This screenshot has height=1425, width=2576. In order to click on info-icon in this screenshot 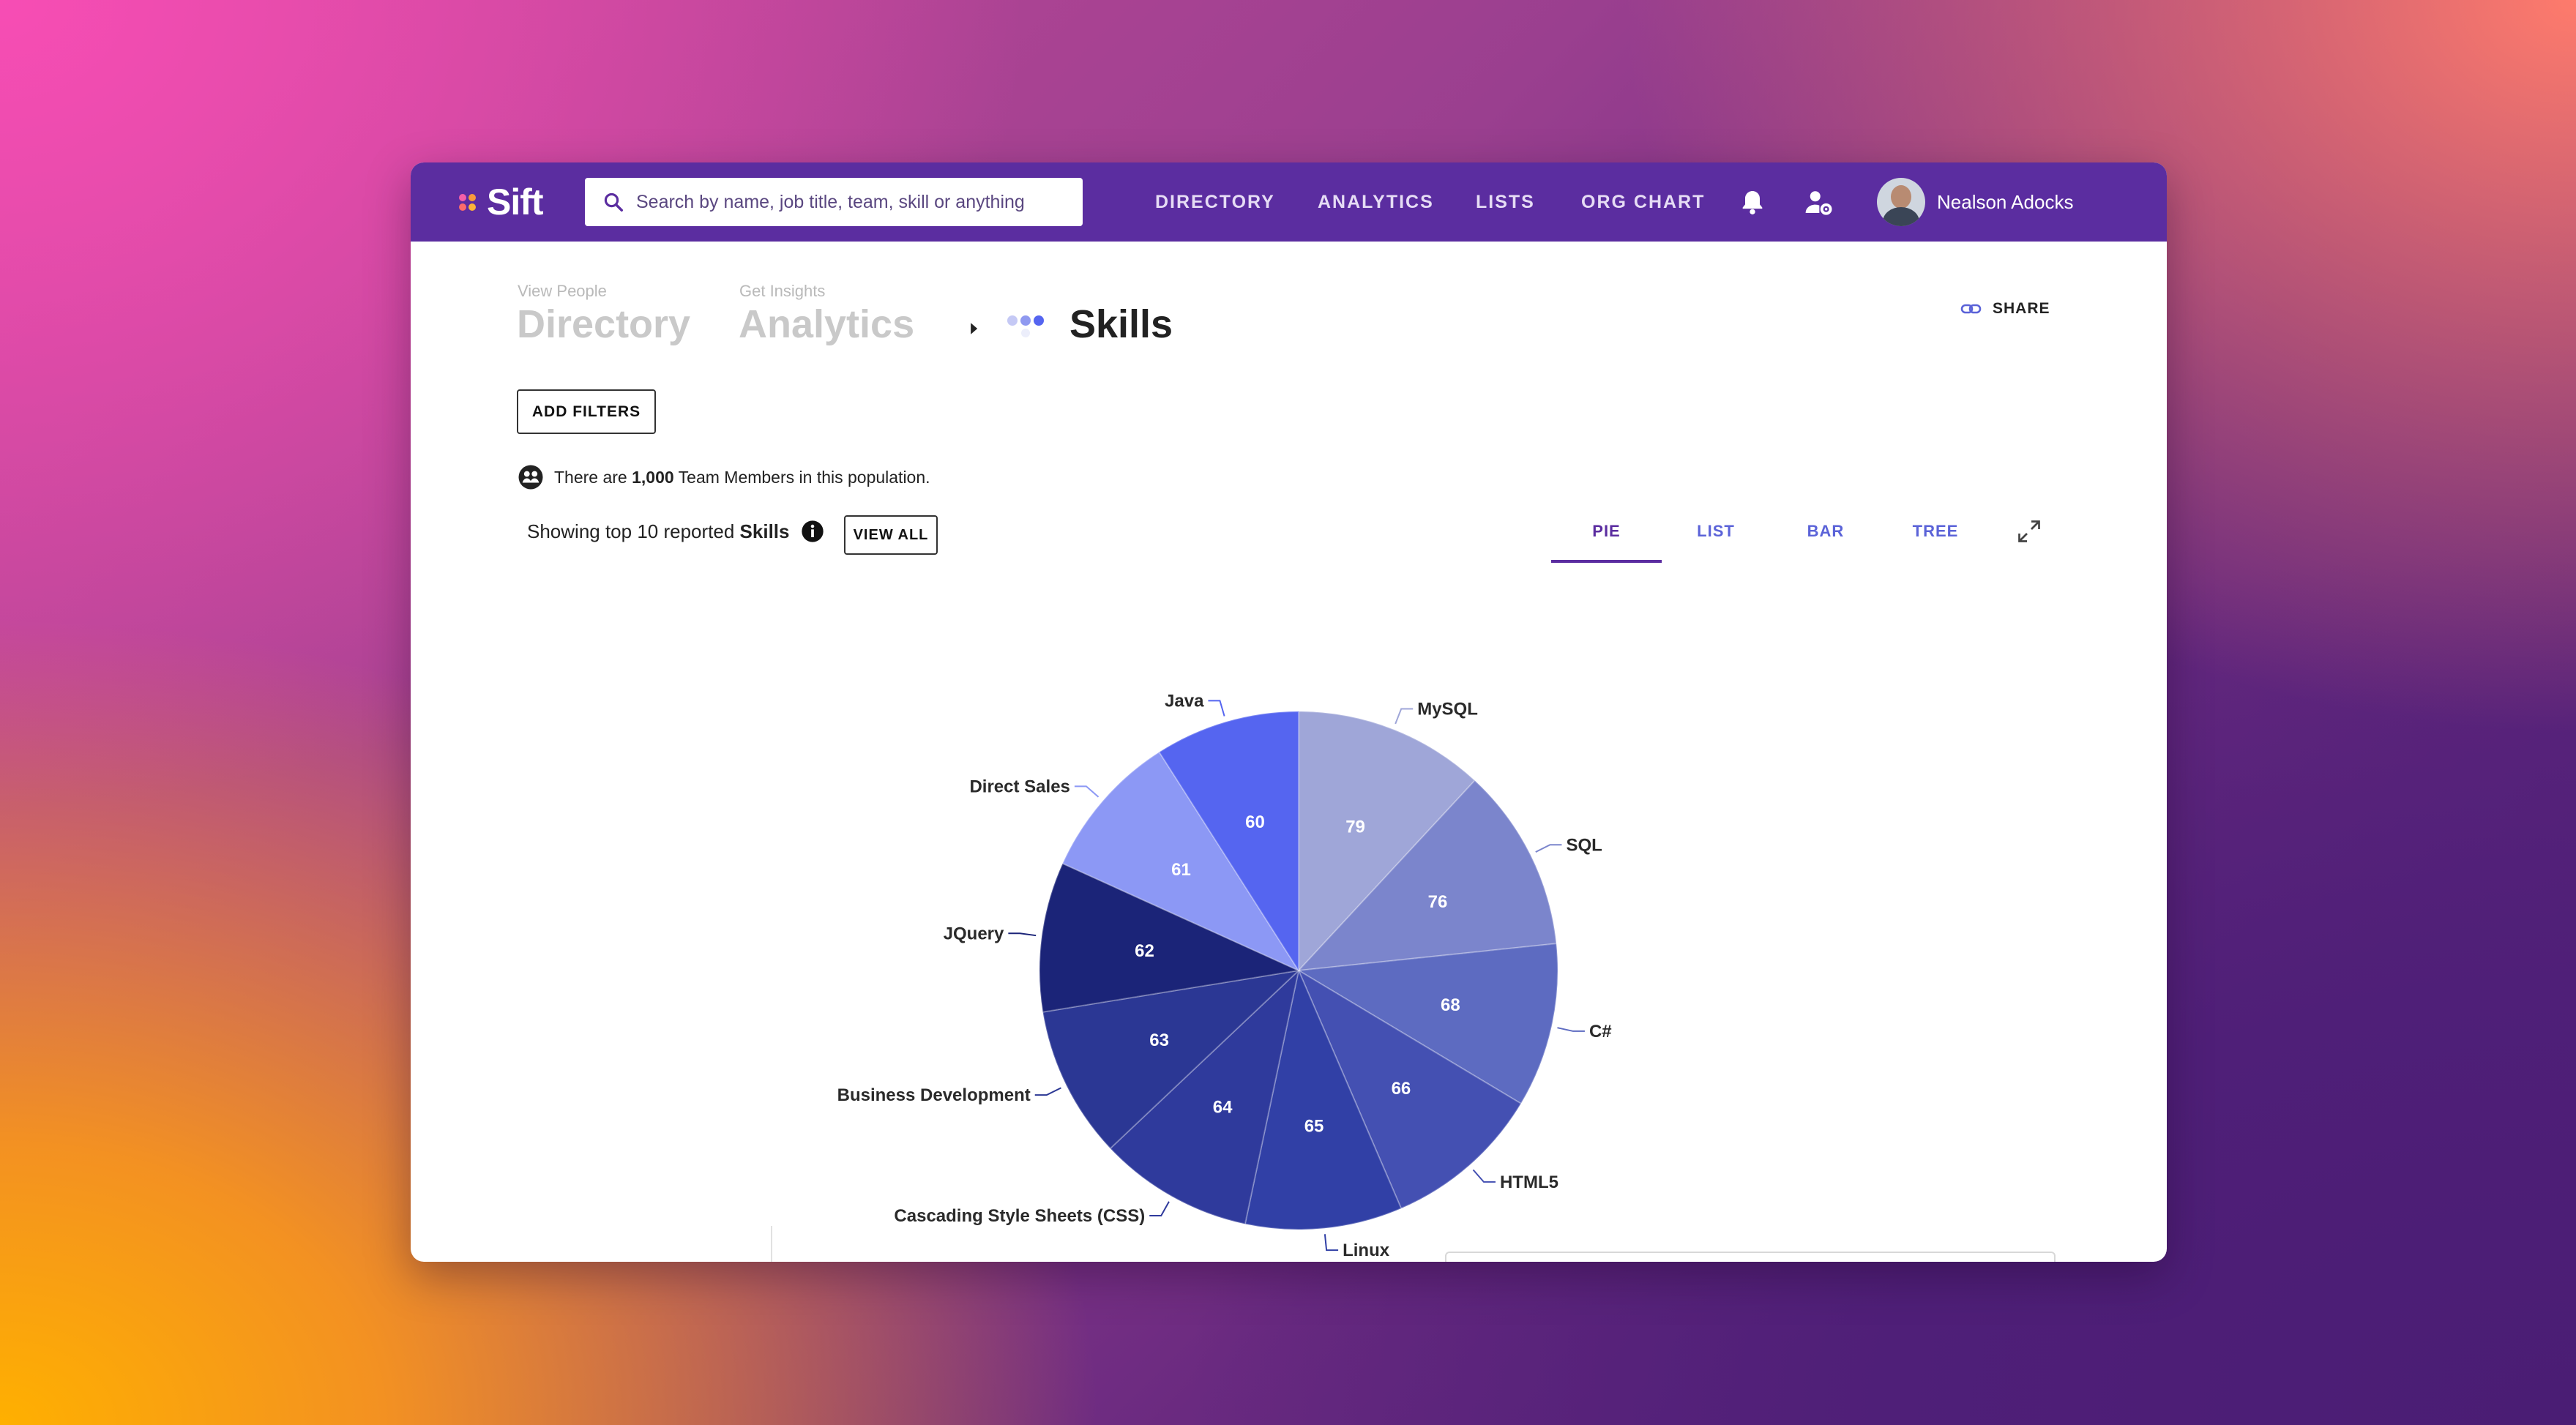, I will do `click(812, 531)`.